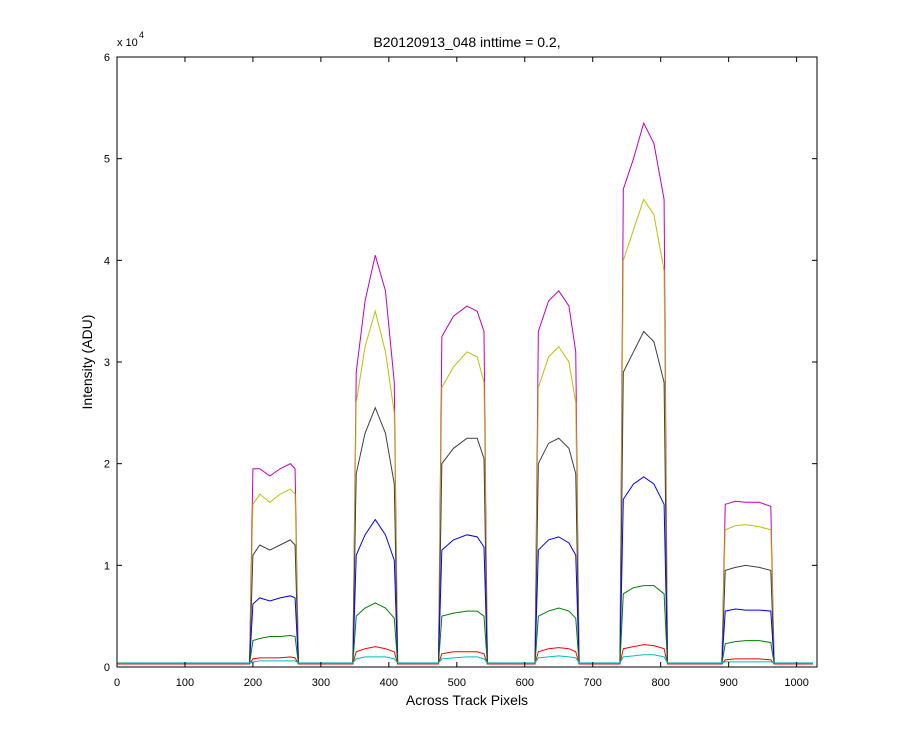  I want to click on x-tick-label: 200, so click(253, 683).